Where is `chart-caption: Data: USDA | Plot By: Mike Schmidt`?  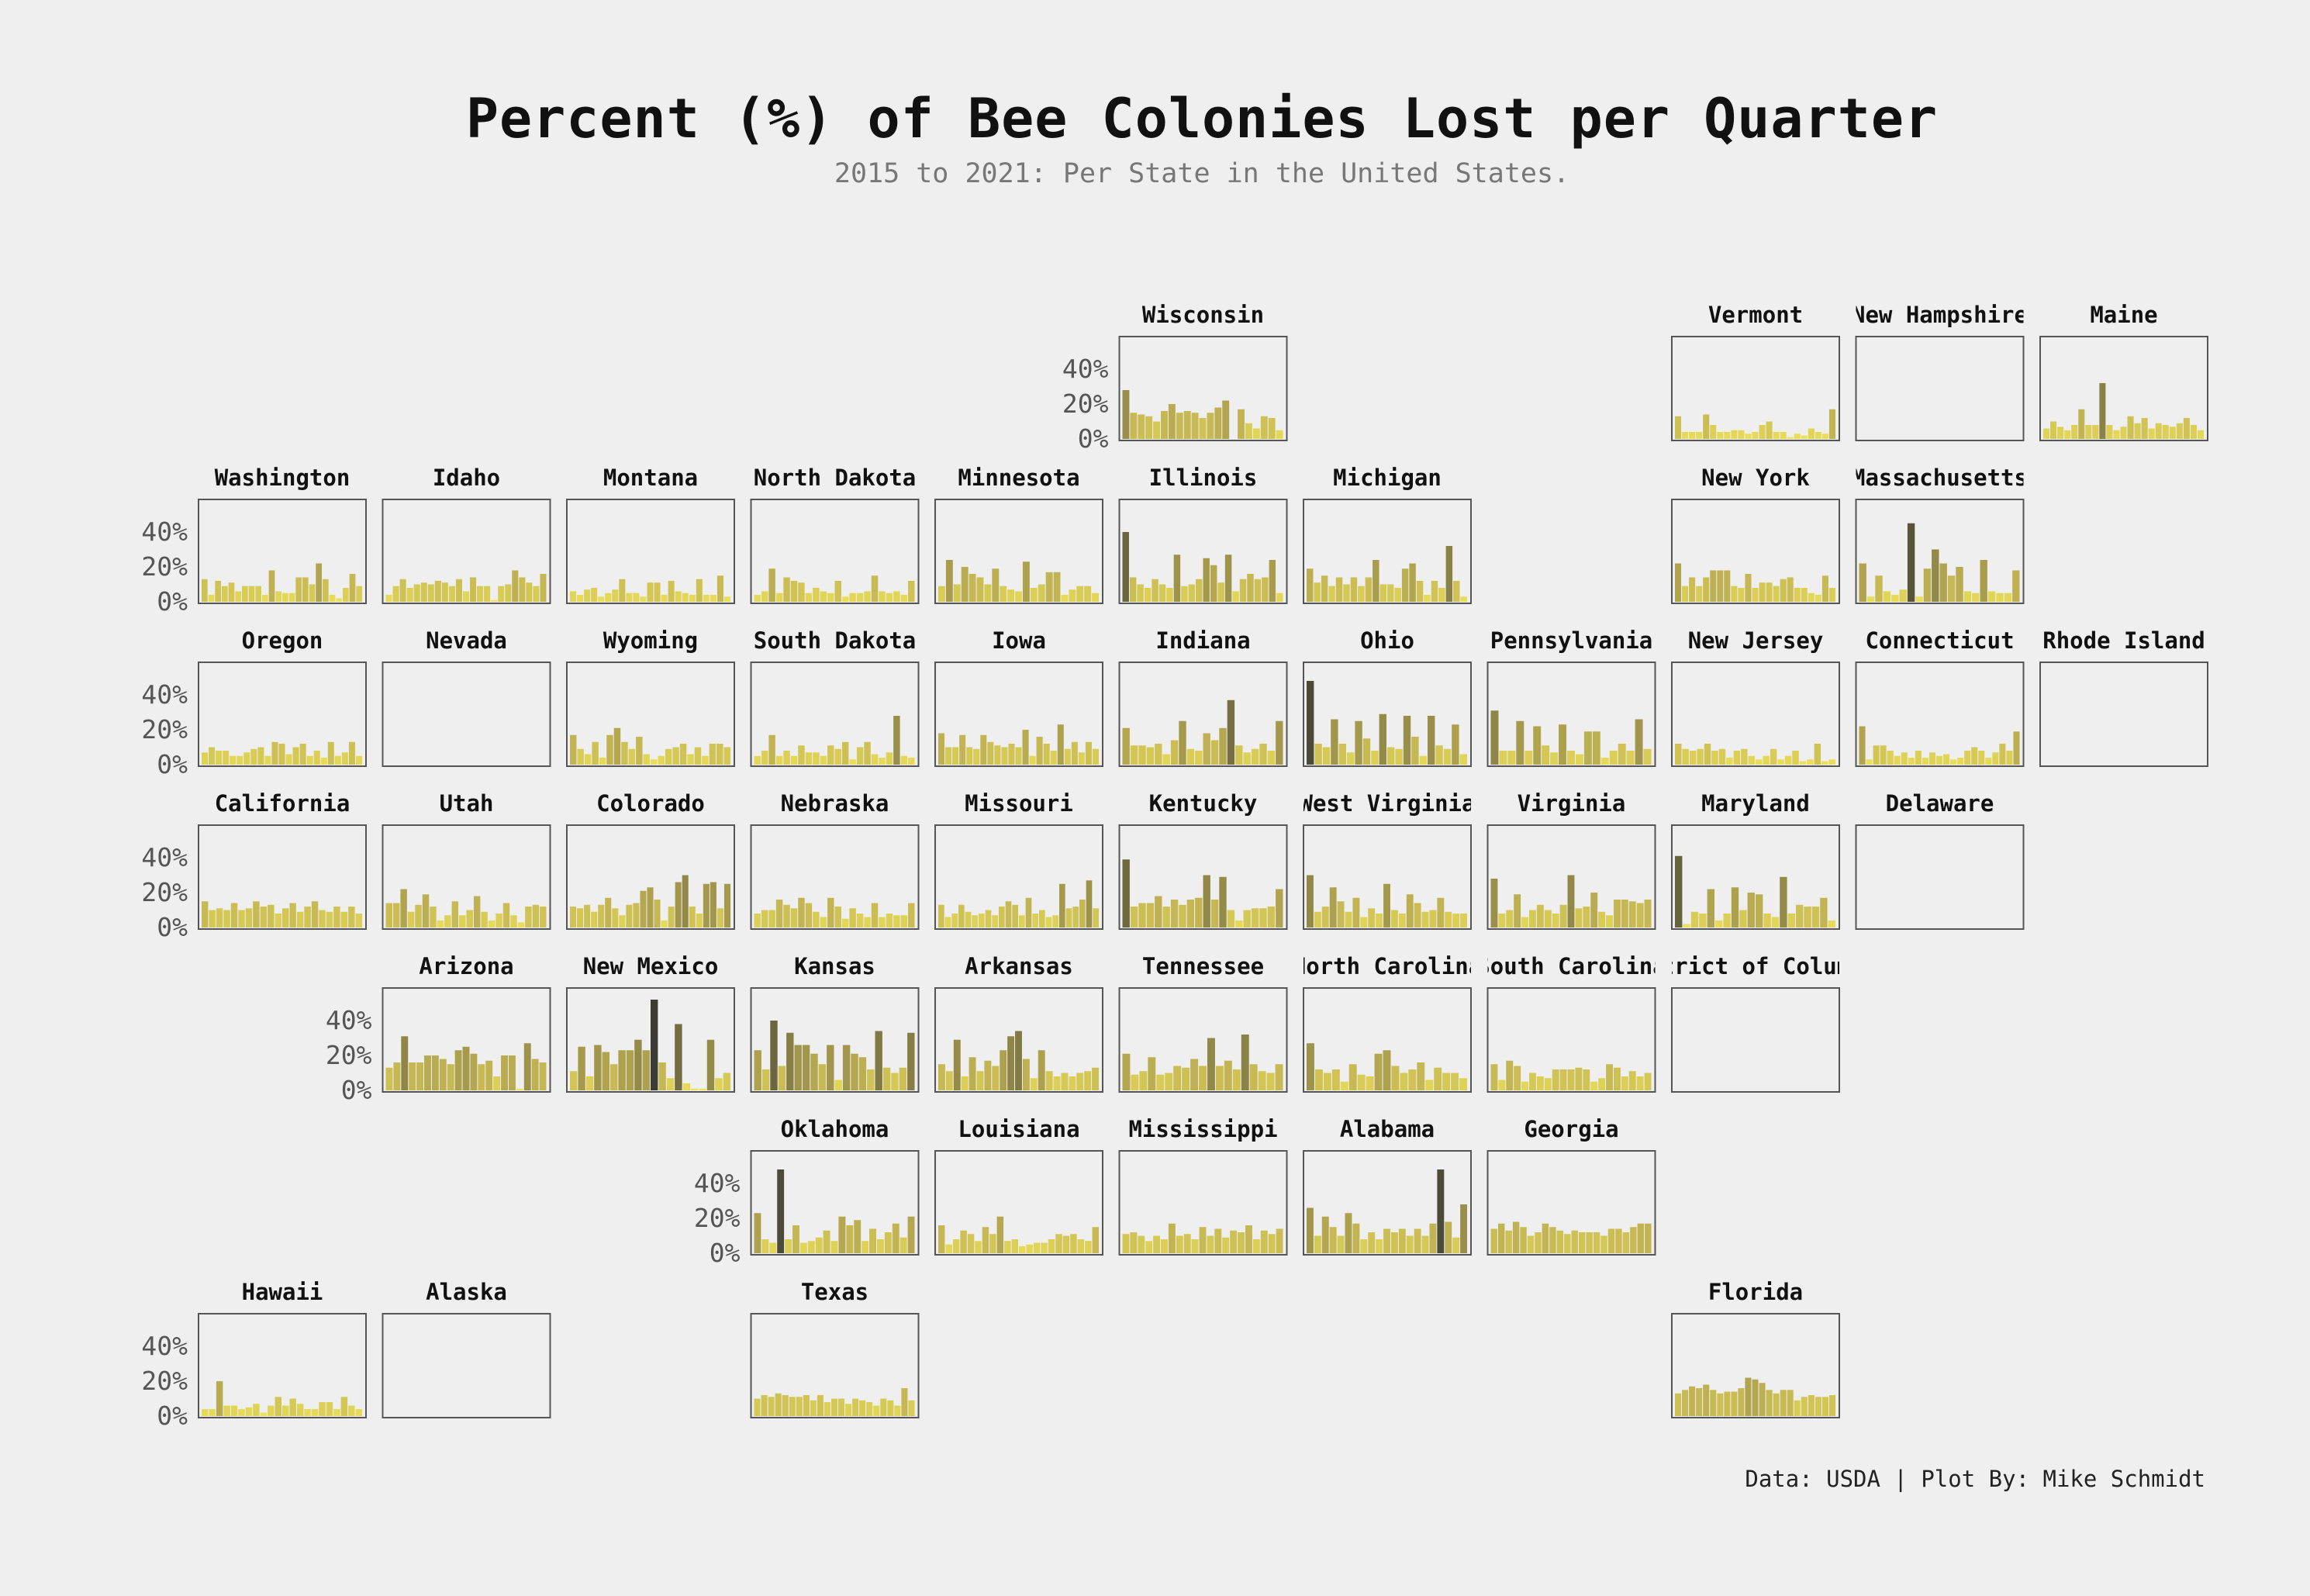
chart-caption: Data: USDA | Plot By: Mike Schmidt is located at coordinates (1975, 1479).